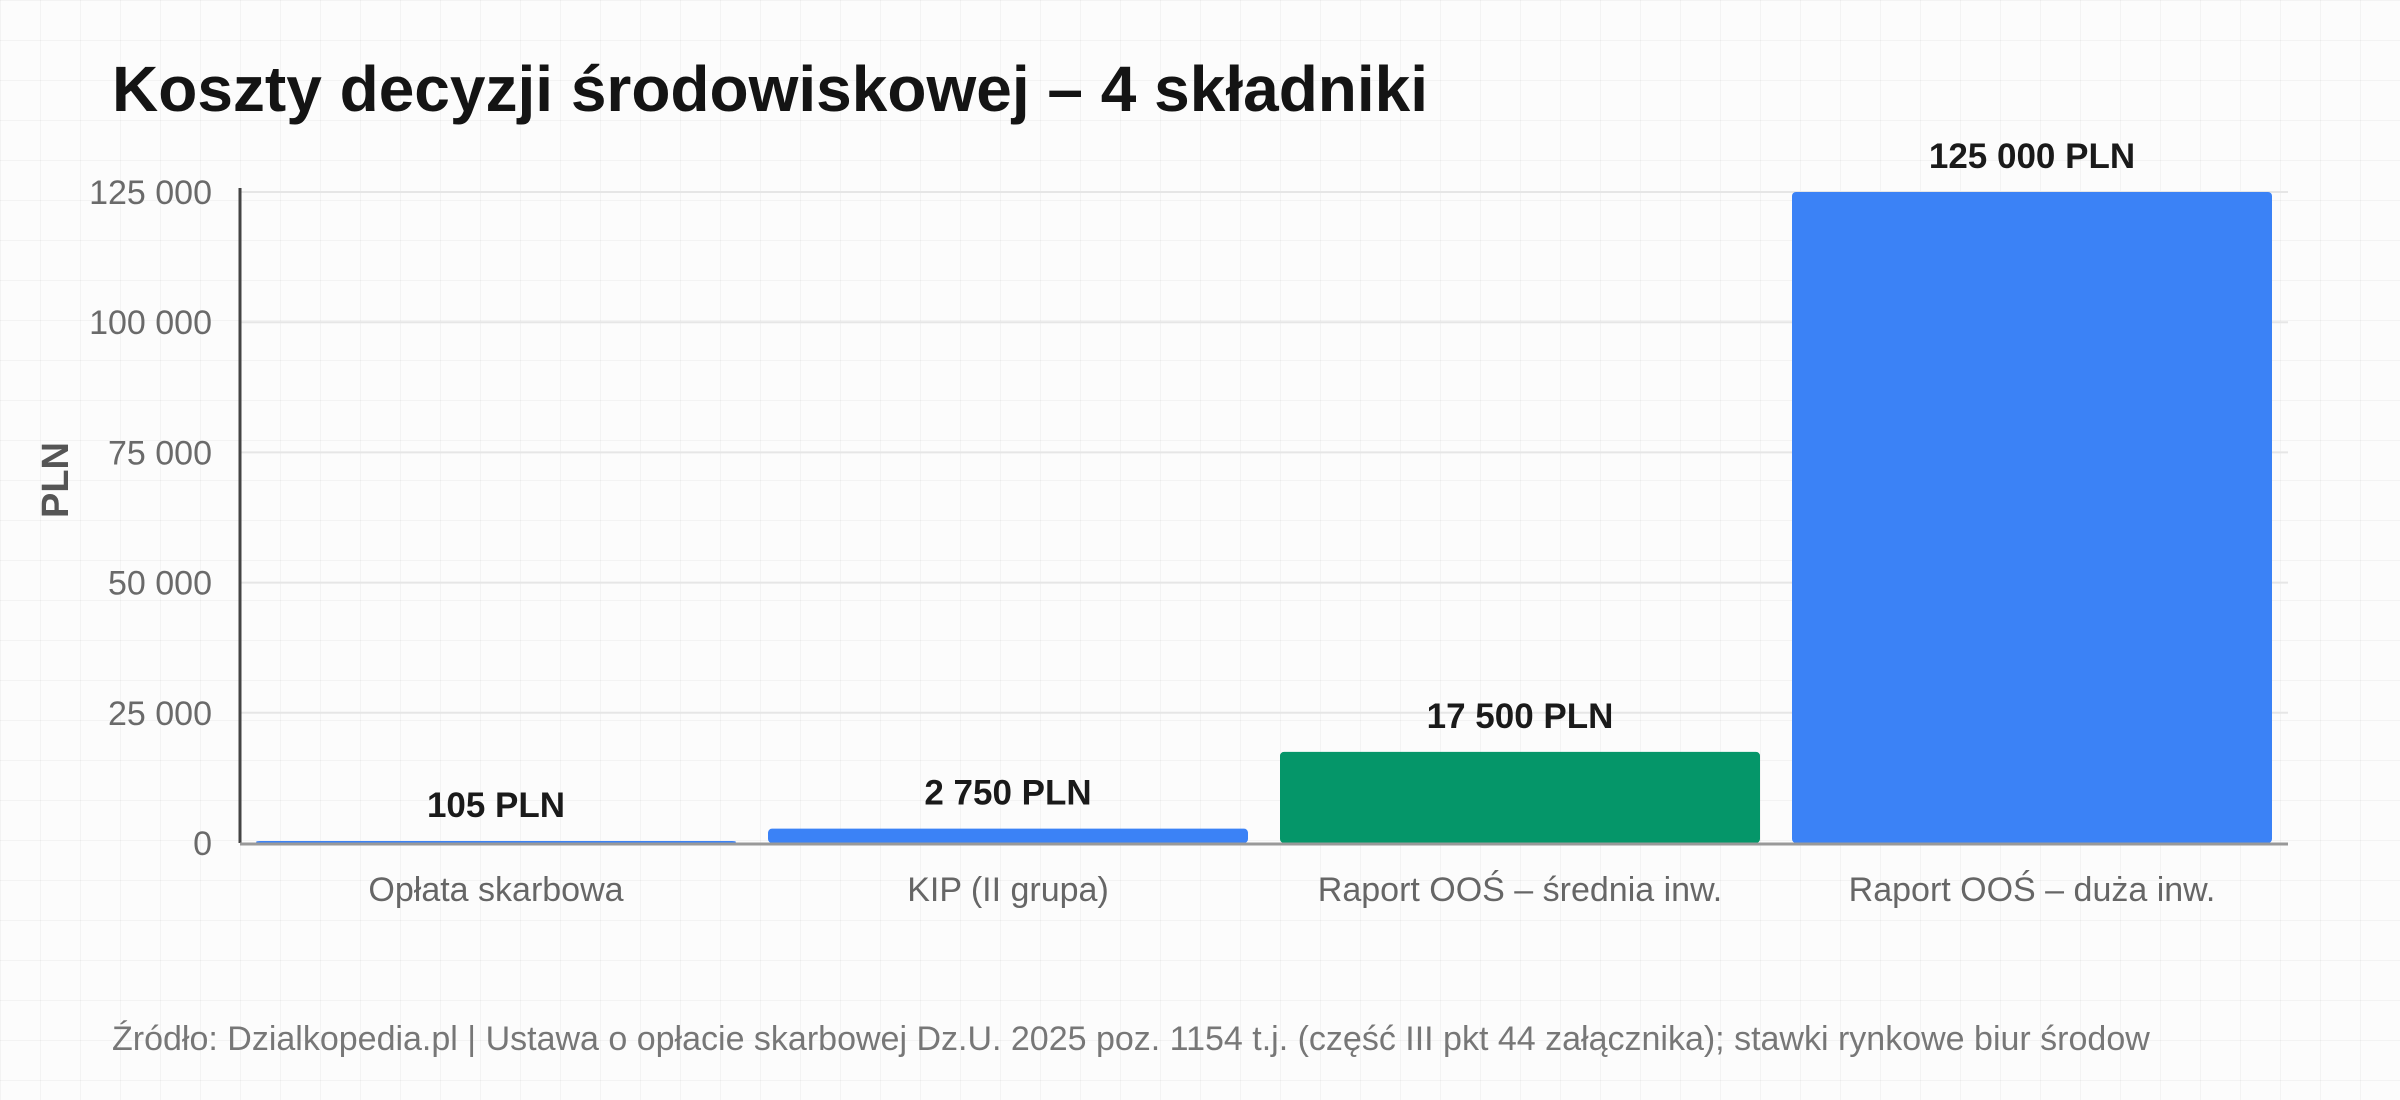 The image size is (2400, 1100). I want to click on x-category-label: Opłata skarbowa, so click(495, 890).